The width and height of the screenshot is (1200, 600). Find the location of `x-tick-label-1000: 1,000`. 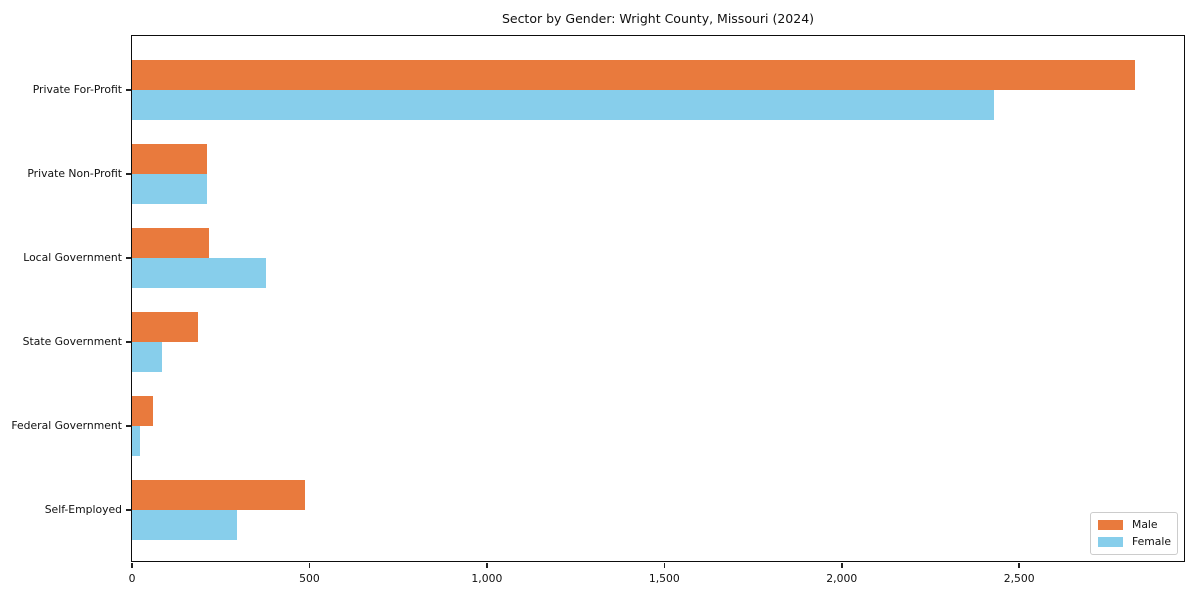

x-tick-label-1000: 1,000 is located at coordinates (487, 578).